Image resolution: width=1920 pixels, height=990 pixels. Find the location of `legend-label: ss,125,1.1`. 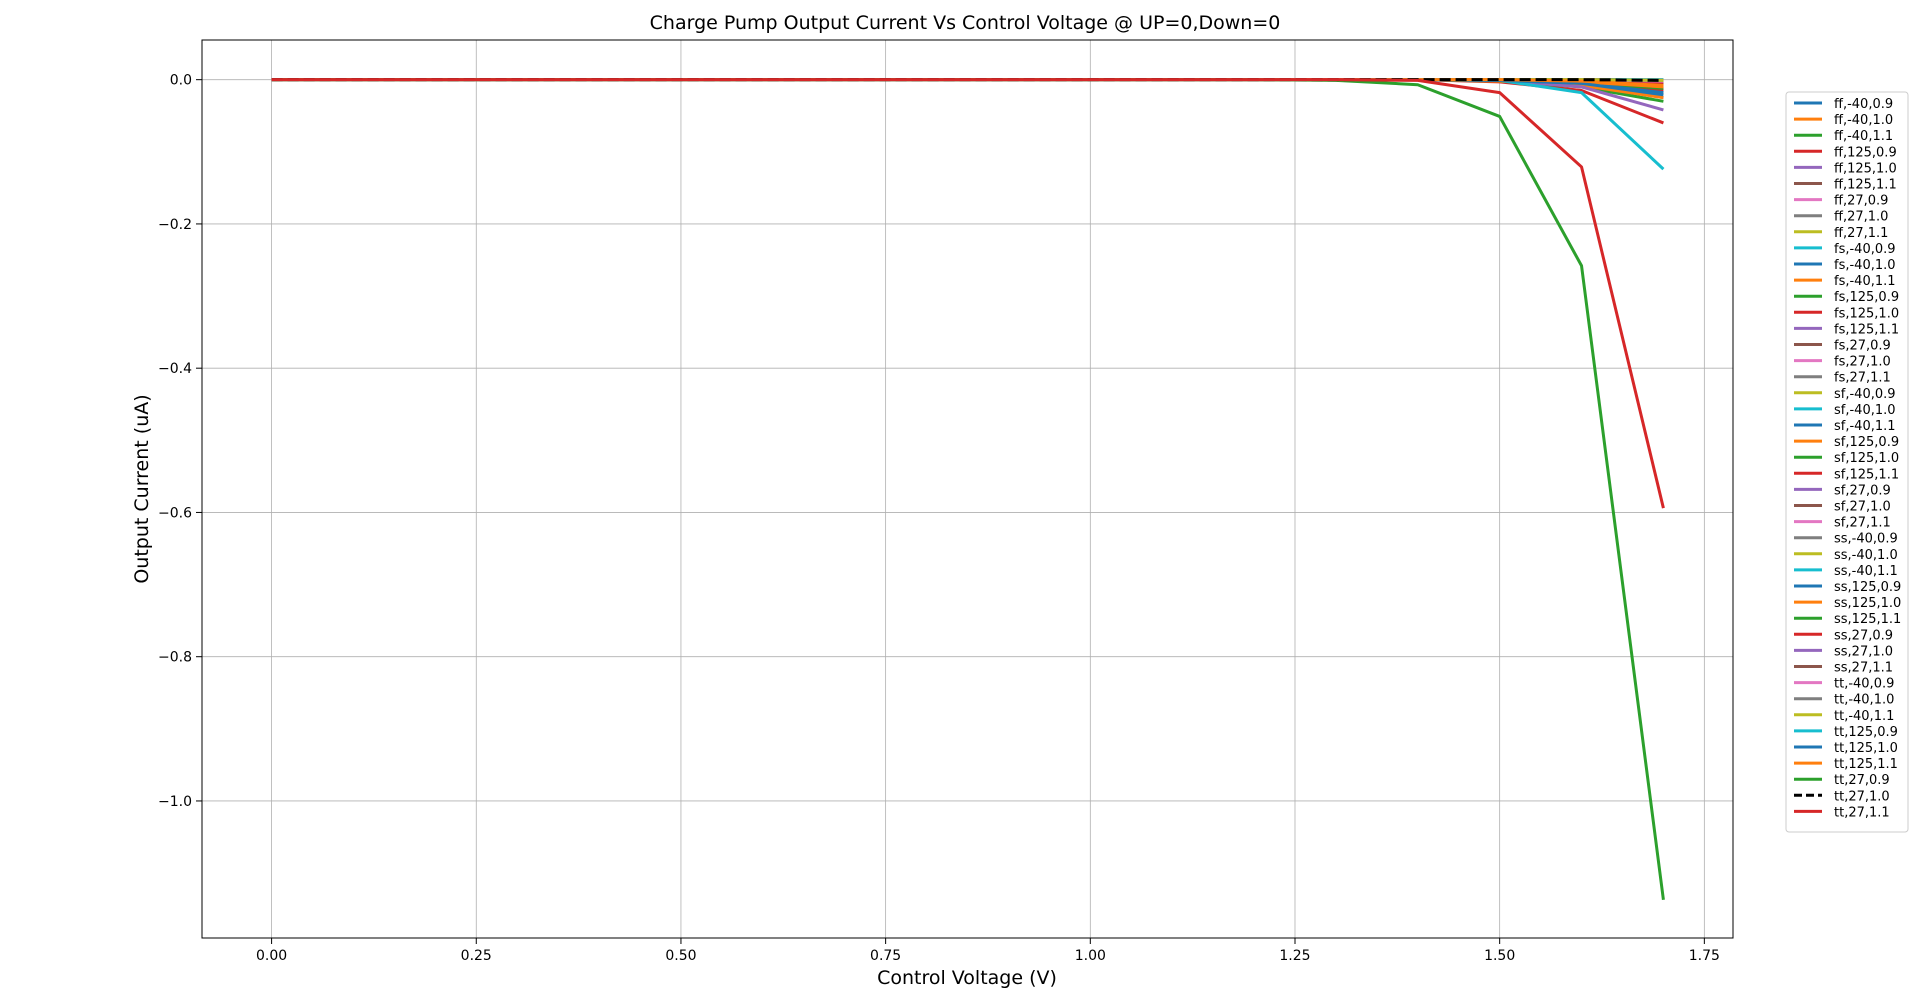

legend-label: ss,125,1.1 is located at coordinates (1867, 619).